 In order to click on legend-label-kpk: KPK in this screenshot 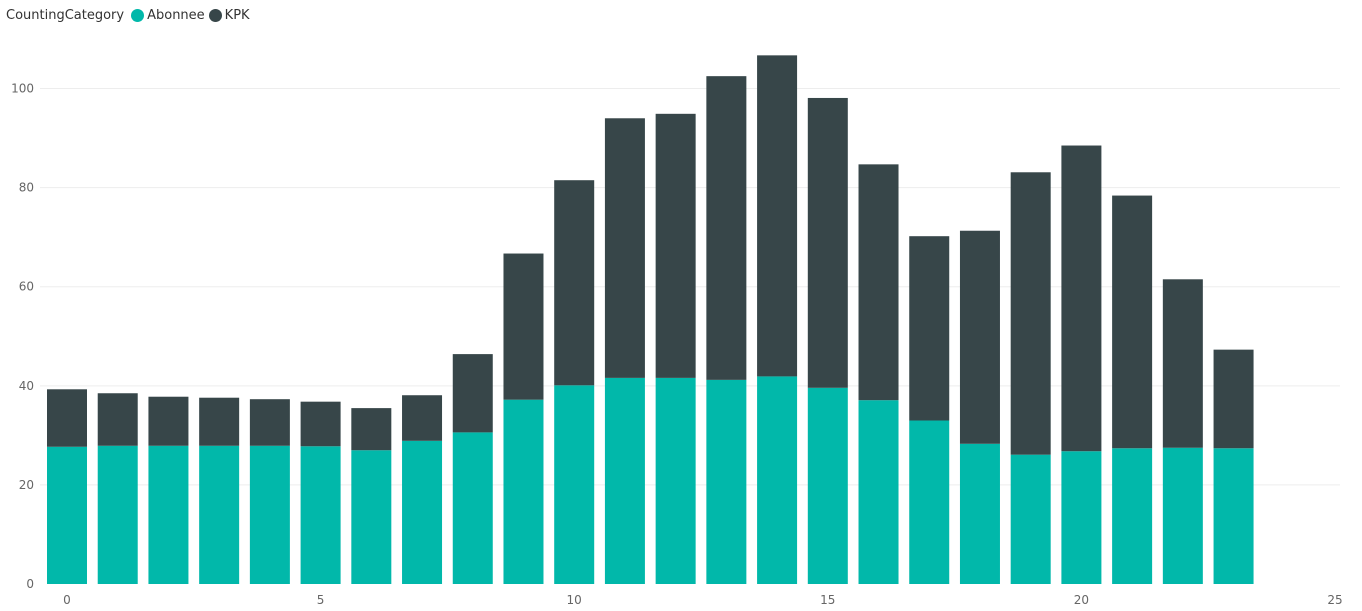, I will do `click(237, 15)`.